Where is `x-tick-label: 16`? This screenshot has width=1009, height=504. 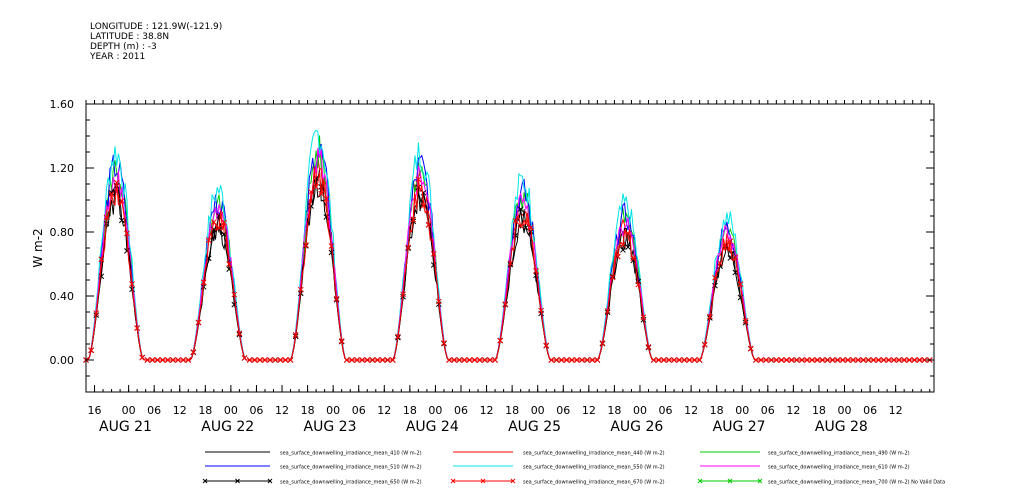
x-tick-label: 16 is located at coordinates (95, 410).